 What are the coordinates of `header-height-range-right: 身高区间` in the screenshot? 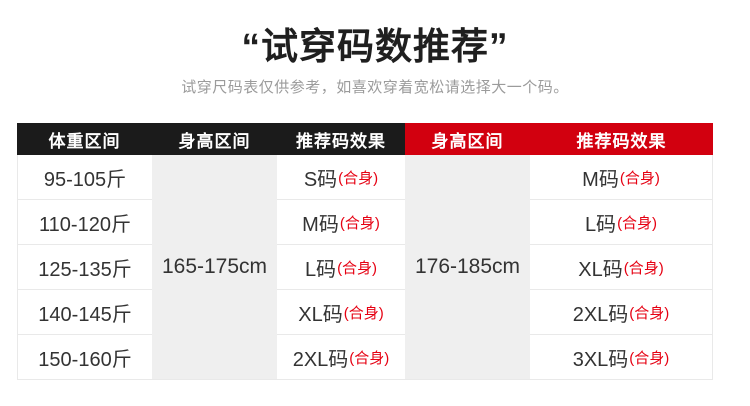 It's located at (467, 139).